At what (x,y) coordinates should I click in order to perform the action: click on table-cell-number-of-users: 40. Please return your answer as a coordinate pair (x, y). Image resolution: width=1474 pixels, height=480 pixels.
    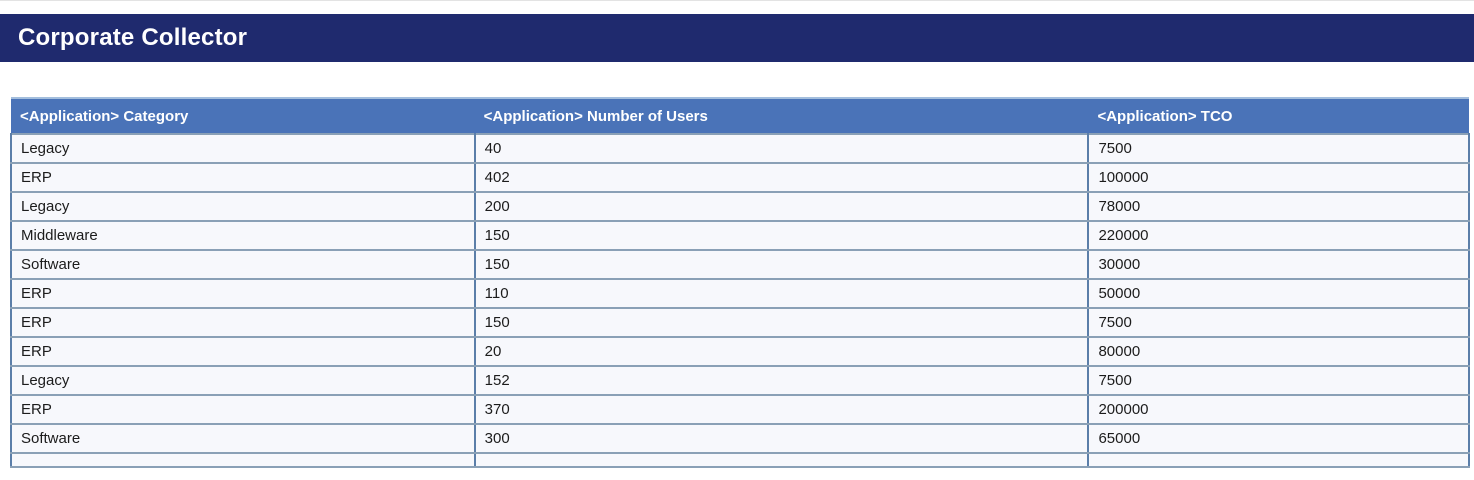
    Looking at the image, I should click on (781, 148).